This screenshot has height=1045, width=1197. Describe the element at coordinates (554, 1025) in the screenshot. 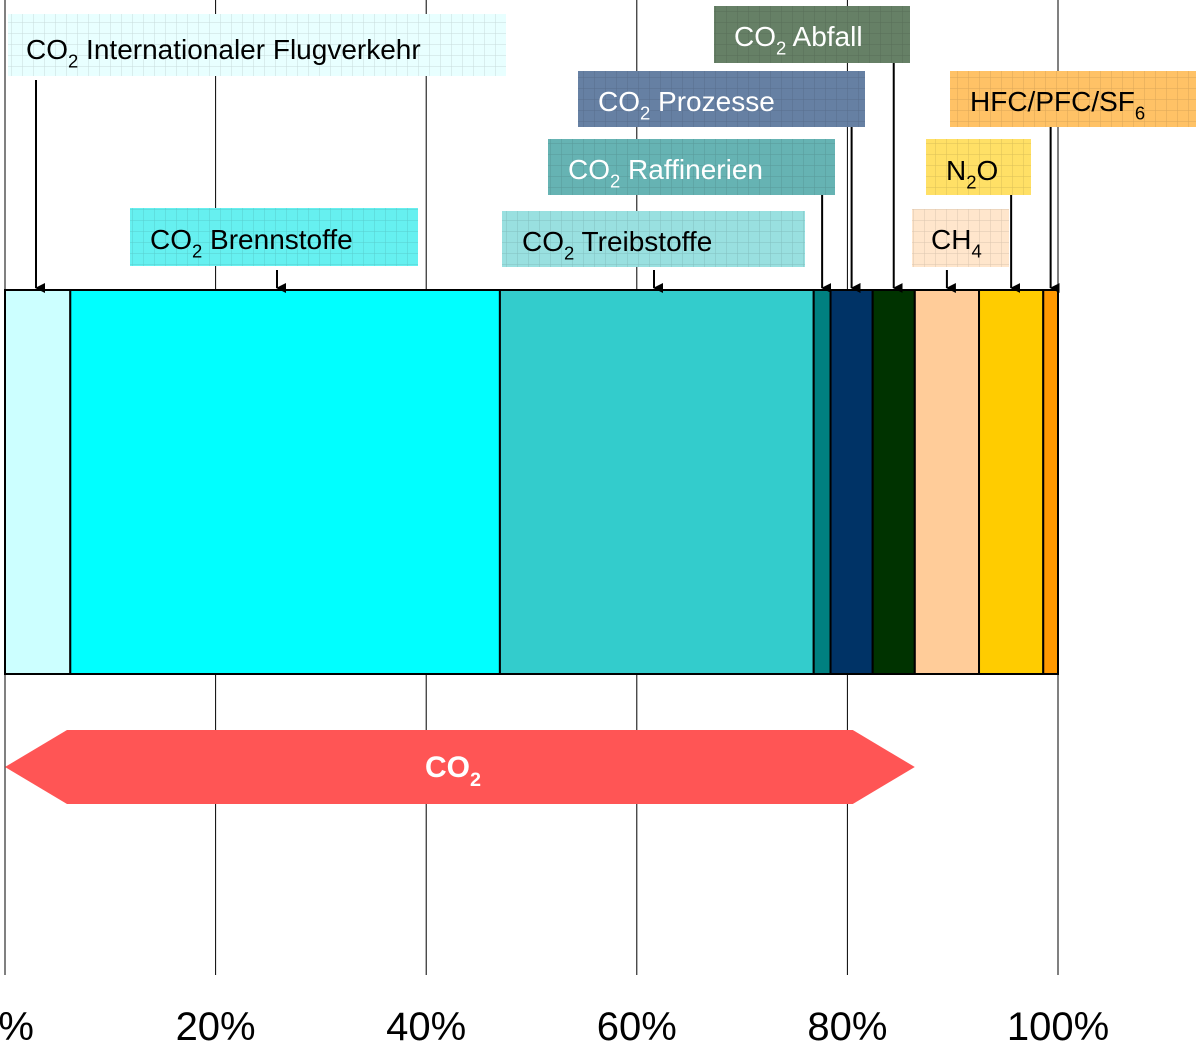

I see `x-axis-ticks: 0% 20% 40% 60% 80% 100%` at that location.